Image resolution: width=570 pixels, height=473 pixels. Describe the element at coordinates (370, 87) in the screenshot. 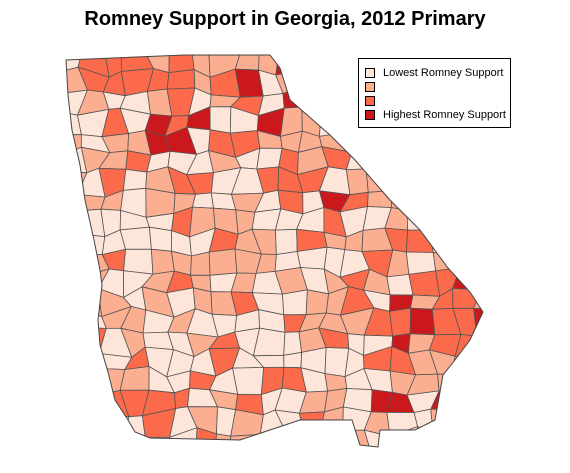

I see `legend-swatch-low` at that location.